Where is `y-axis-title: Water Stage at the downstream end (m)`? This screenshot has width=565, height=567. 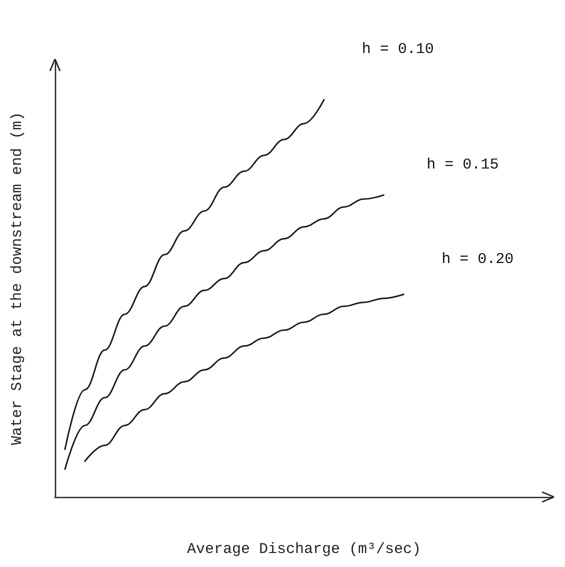 y-axis-title: Water Stage at the downstream end (m) is located at coordinates (17, 279).